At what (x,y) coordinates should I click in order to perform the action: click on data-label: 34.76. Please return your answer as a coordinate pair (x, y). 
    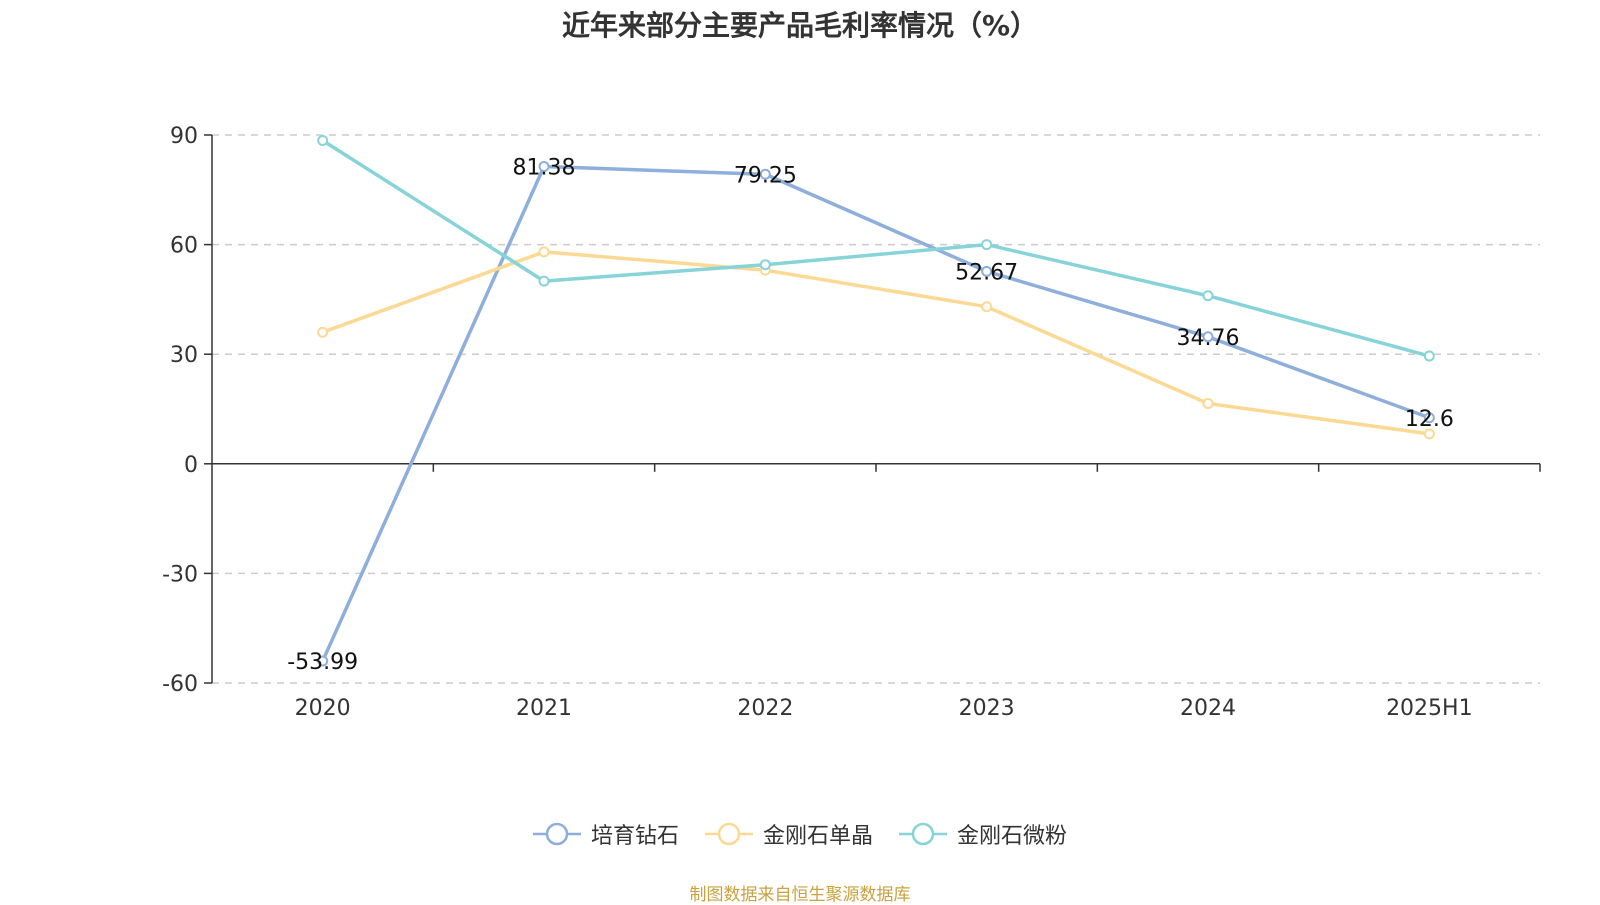
    Looking at the image, I should click on (1208, 338).